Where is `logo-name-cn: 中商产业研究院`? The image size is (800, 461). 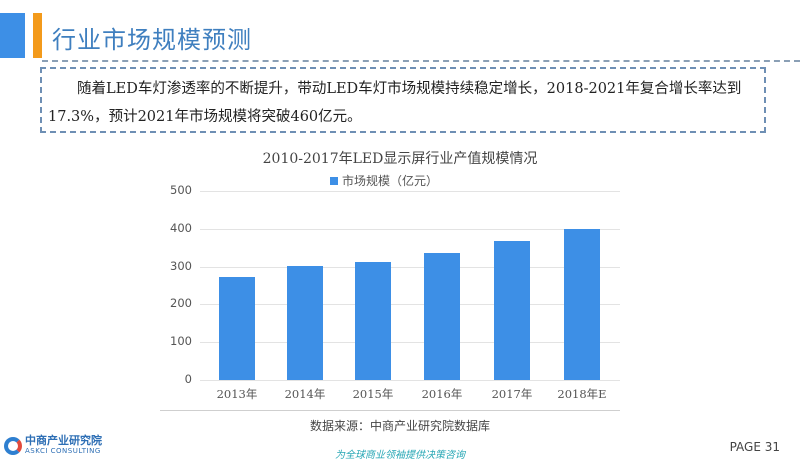
logo-name-cn: 中商产业研究院 is located at coordinates (63, 440).